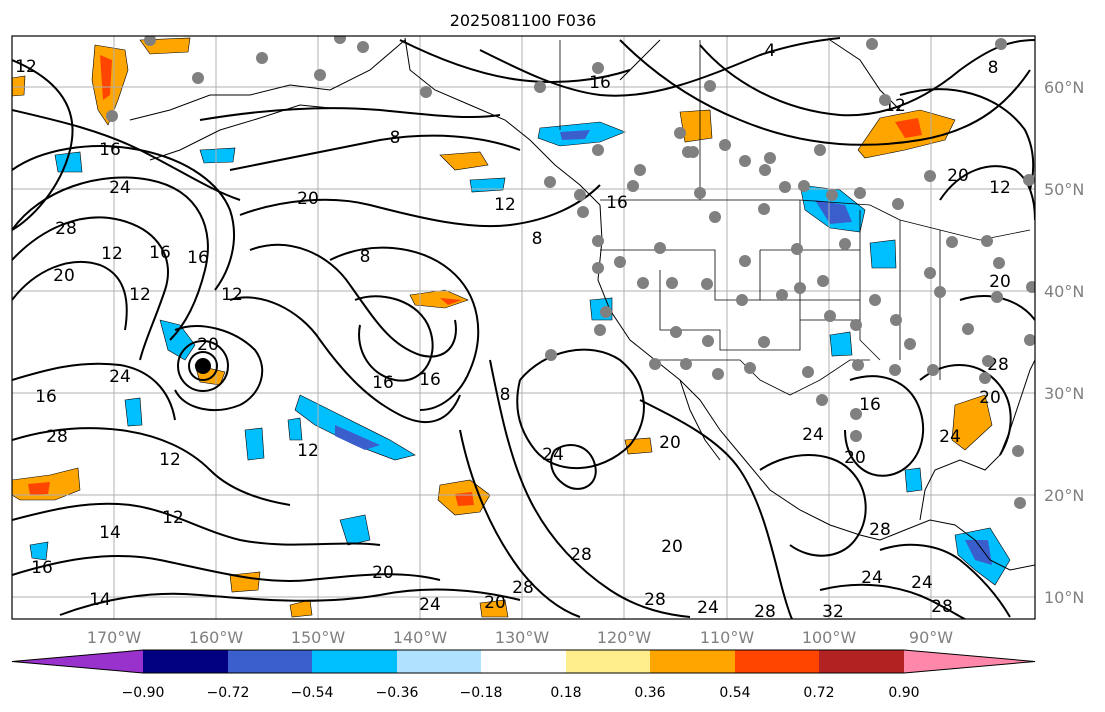 The image size is (1105, 712). Describe the element at coordinates (1064, 342) in the screenshot. I see `latitude-axis: 60°N 50°N 40°N 30°N 20°N 10°N` at that location.